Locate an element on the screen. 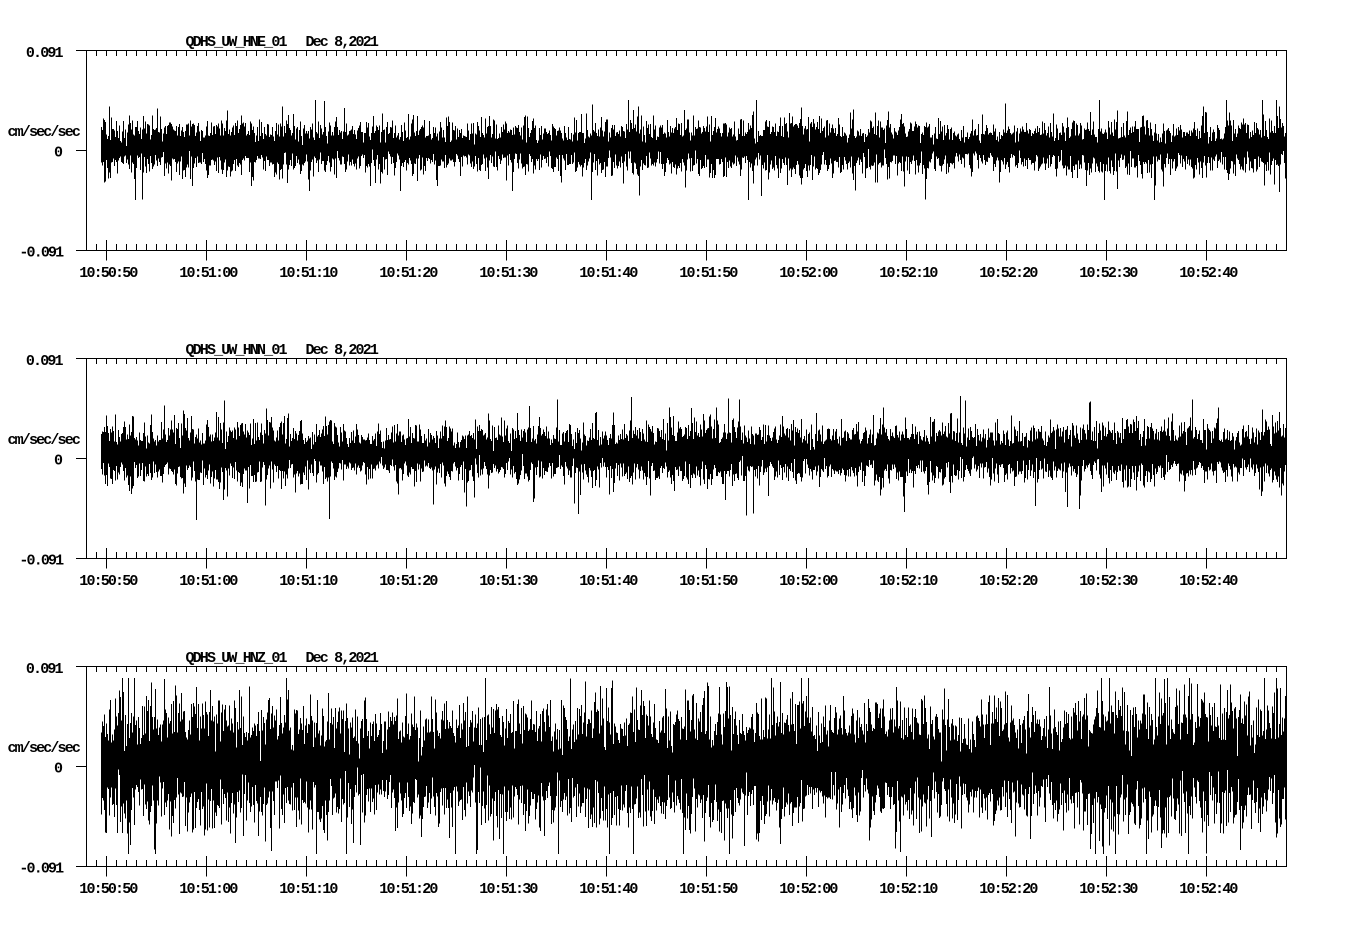  svg-text: QDHS_UW_HNZ_01 is located at coordinates (237, 658).